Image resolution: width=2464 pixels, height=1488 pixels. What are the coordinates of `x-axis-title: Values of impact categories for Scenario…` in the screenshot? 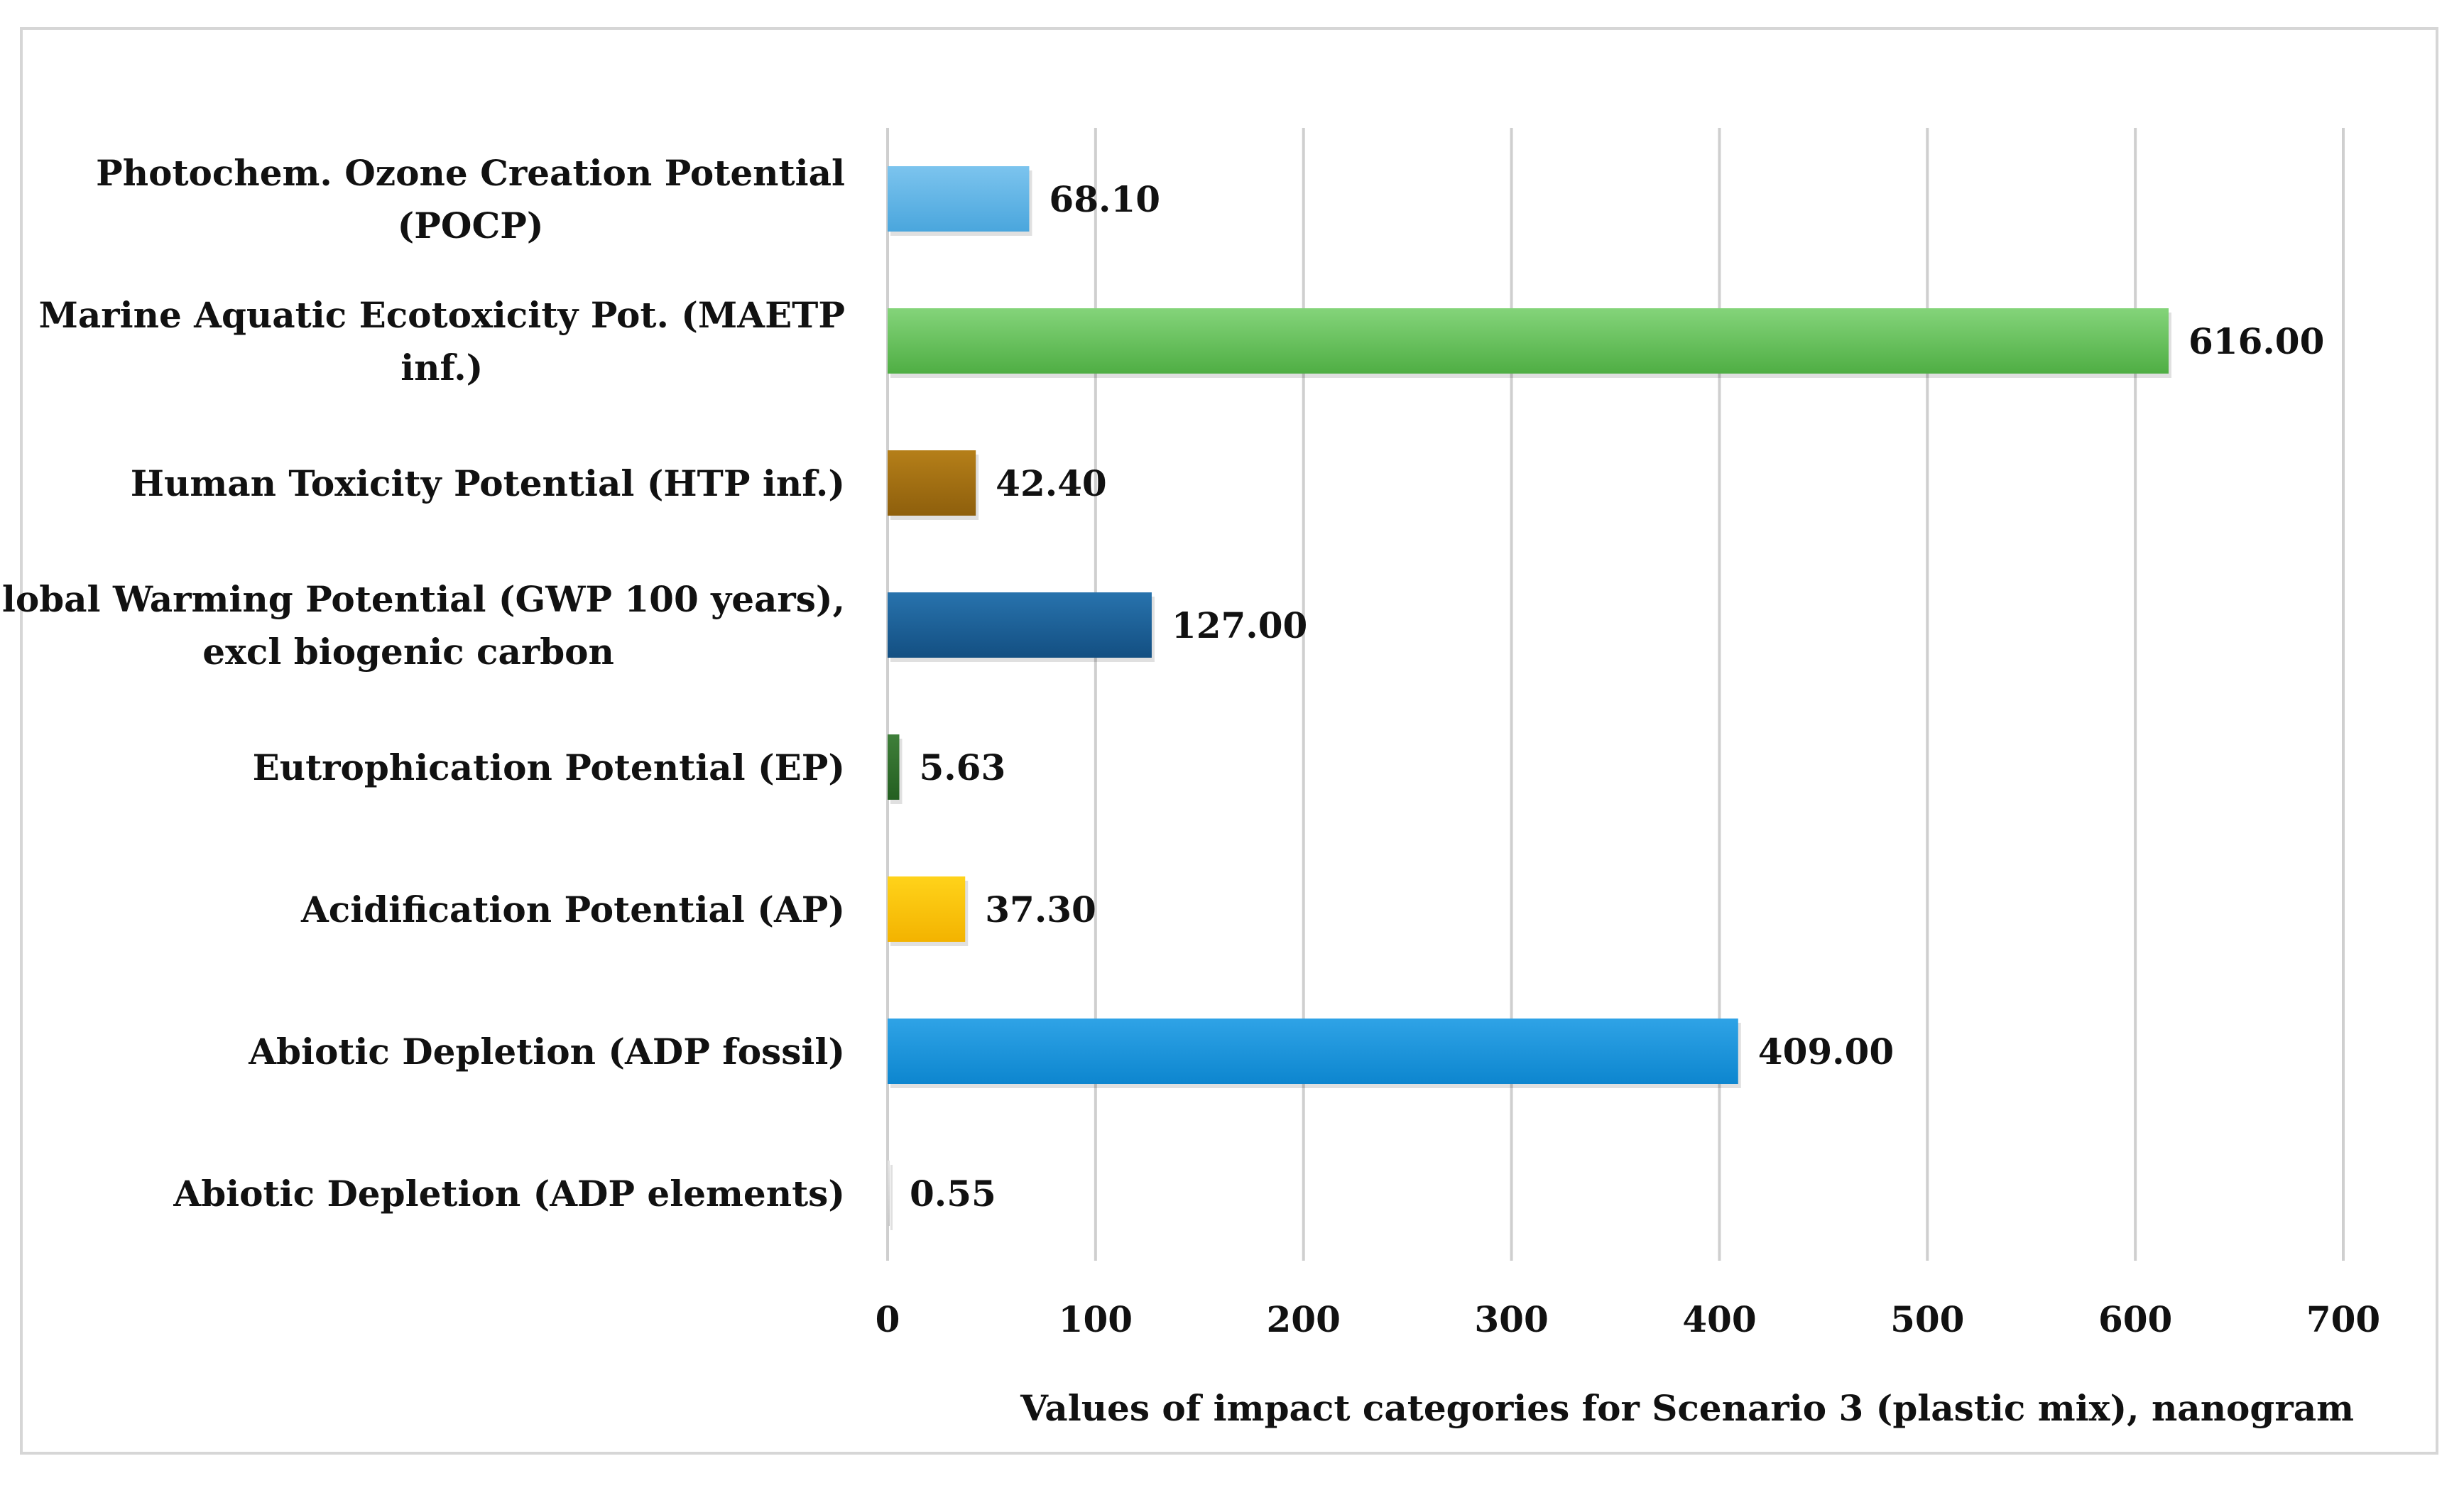 It's located at (1687, 1408).